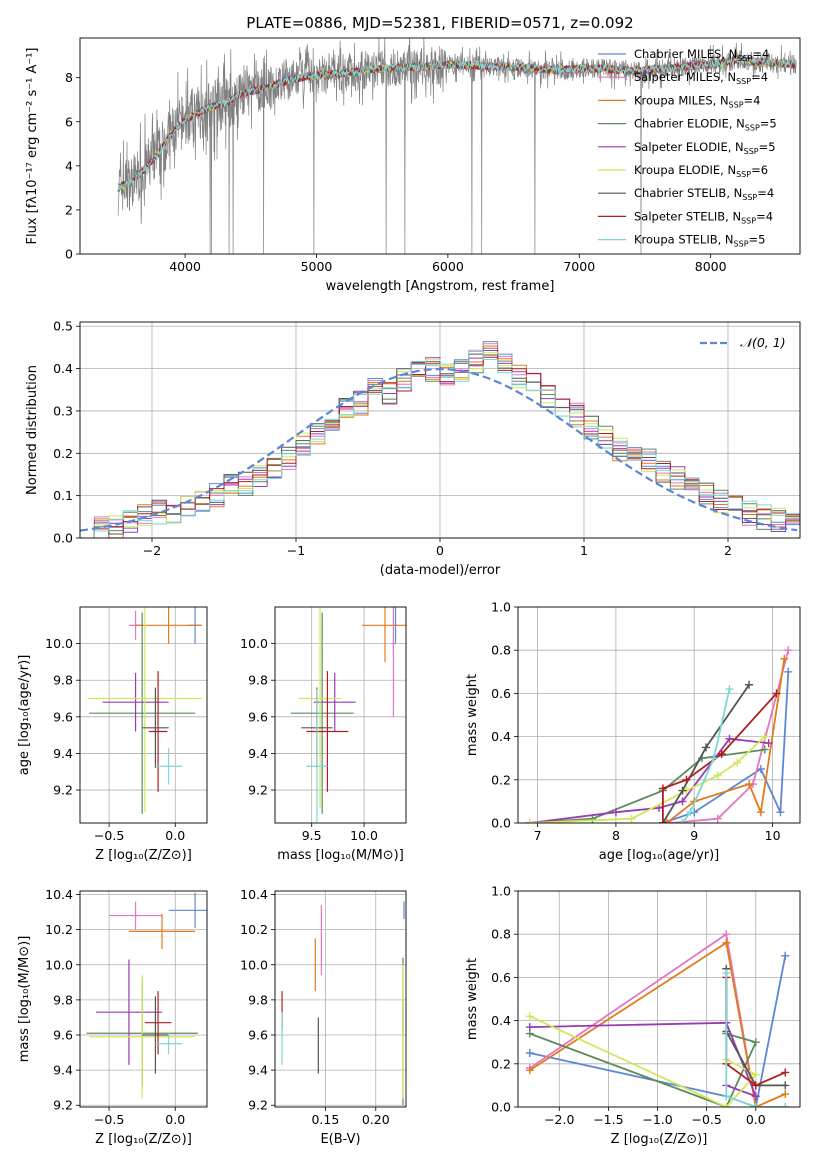 This screenshot has width=819, height=1170. I want to click on legend: 𝒩(0, 1), so click(743, 342).